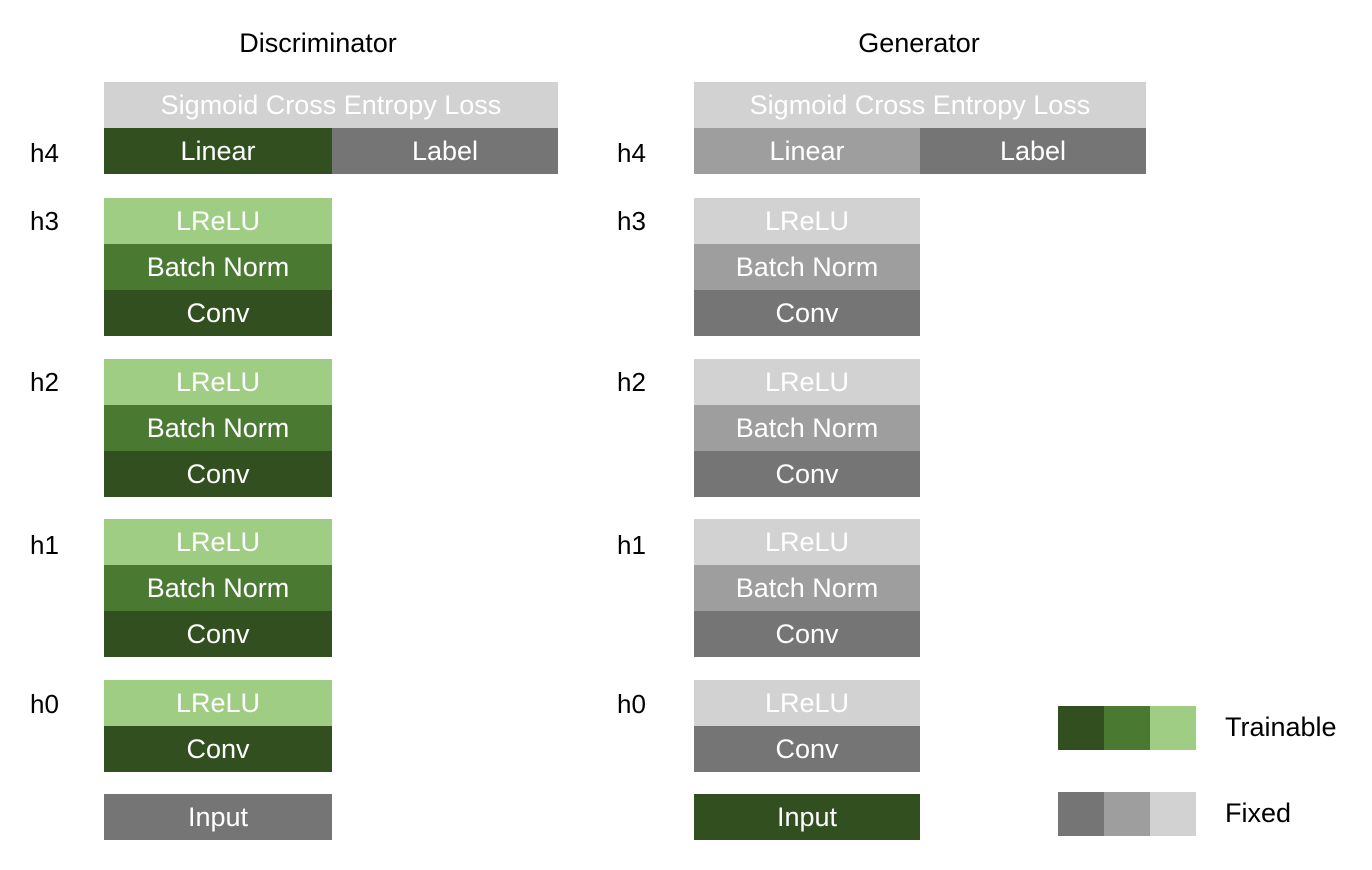 This screenshot has height=870, width=1372. I want to click on legend-trainable-dark-swatch, so click(1081, 728).